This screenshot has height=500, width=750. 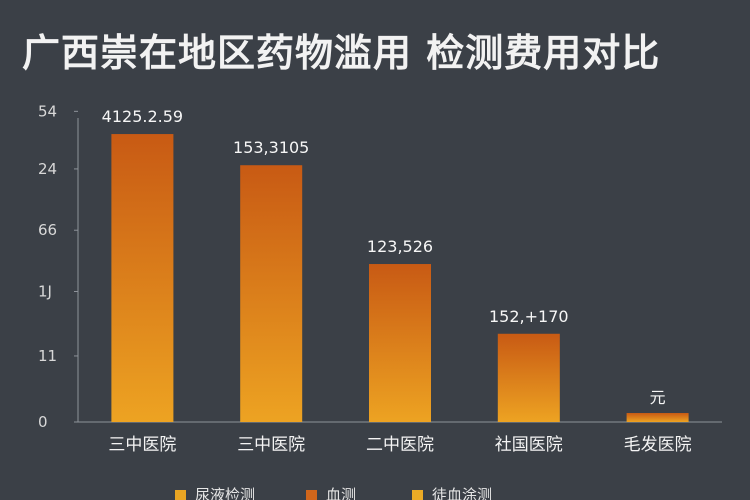 I want to click on legend: 尿液检测 血测 徒血涂测, so click(x=333, y=493).